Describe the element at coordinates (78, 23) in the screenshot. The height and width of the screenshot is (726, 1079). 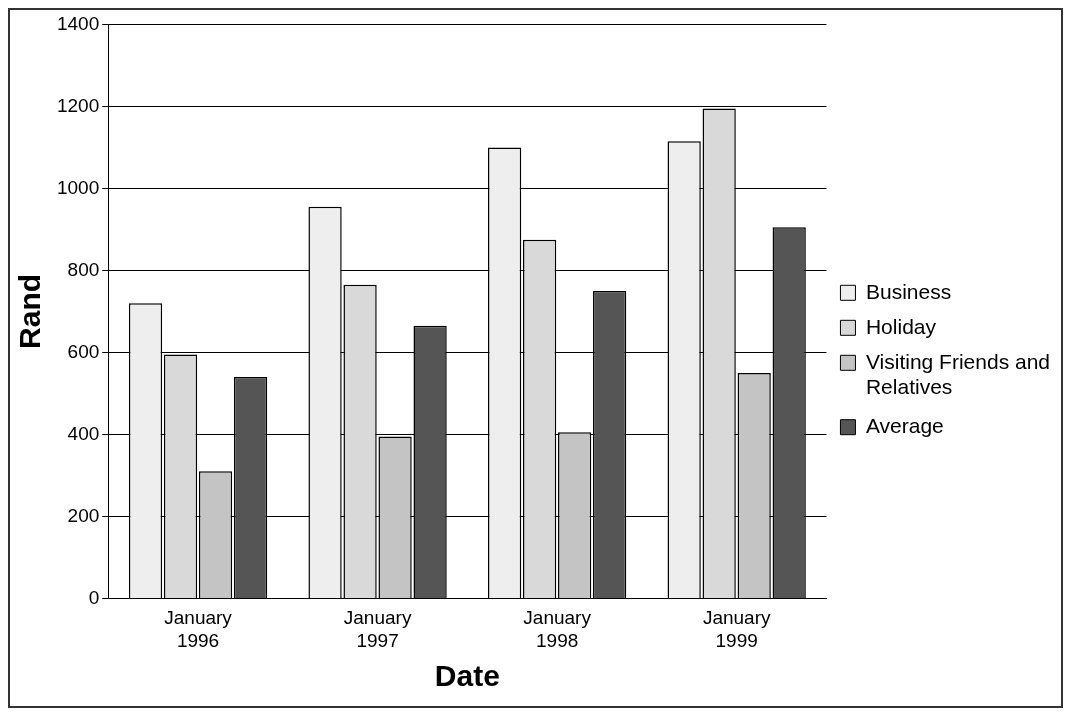
I see `y-tick-label: 1400` at that location.